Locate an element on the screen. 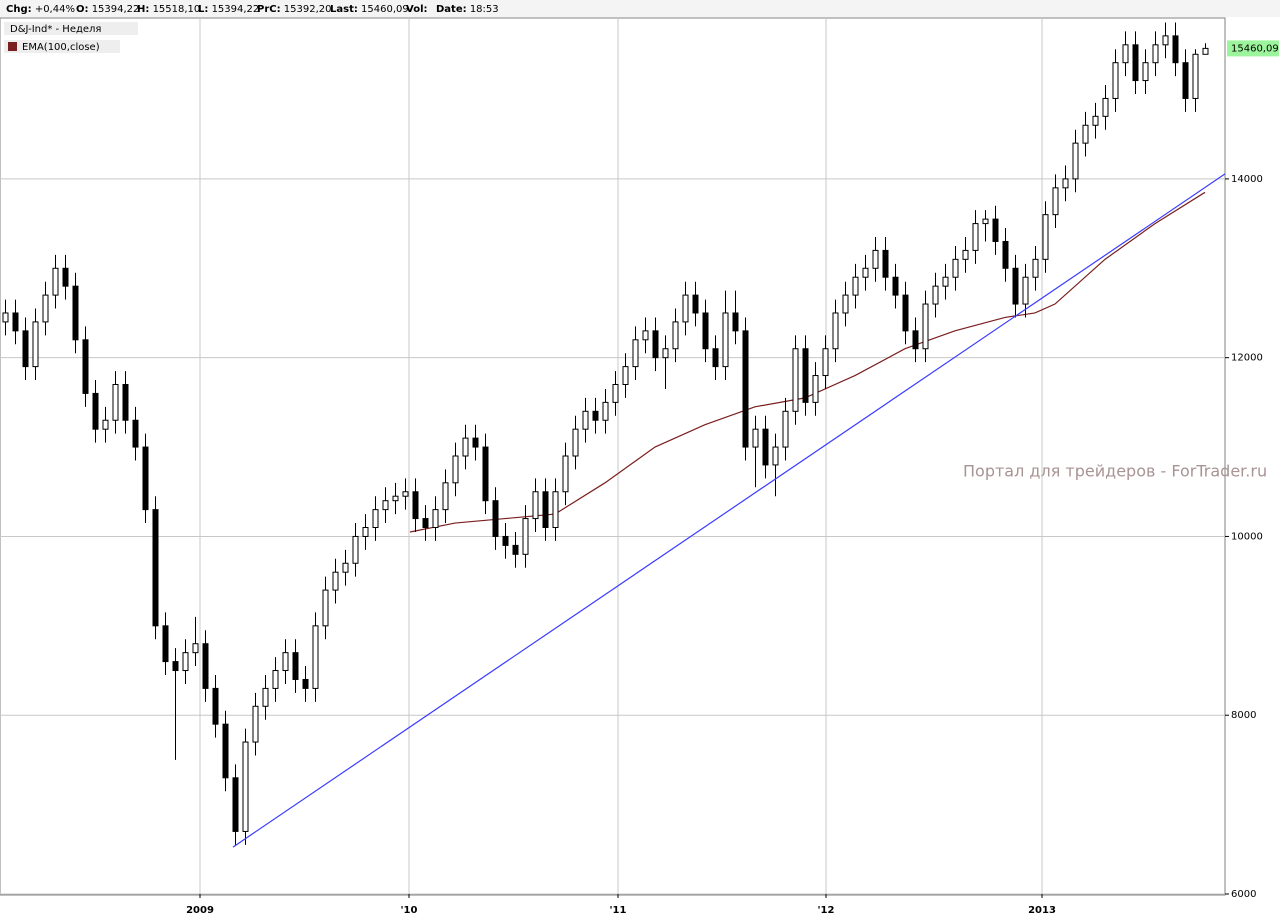 This screenshot has height=923, width=1280. header-value: 15460,09 is located at coordinates (385, 9).